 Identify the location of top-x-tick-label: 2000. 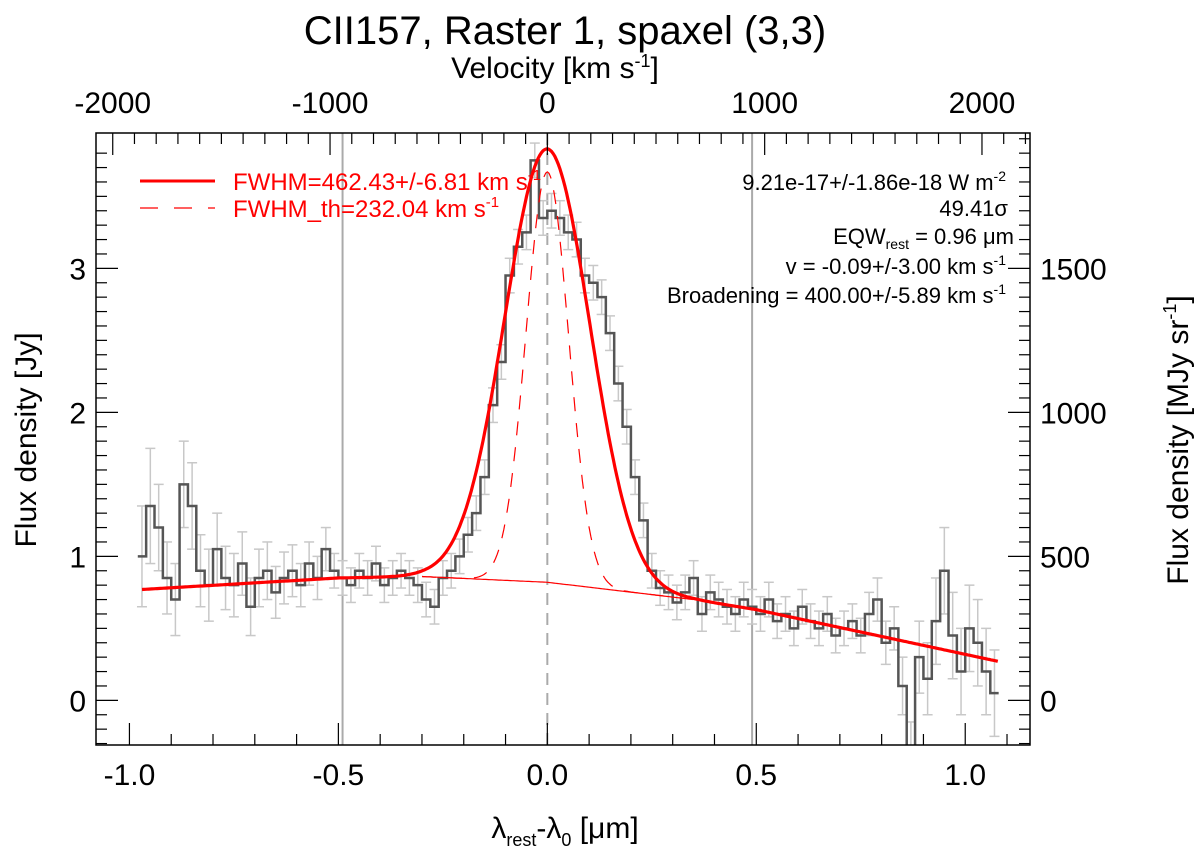
(982, 103).